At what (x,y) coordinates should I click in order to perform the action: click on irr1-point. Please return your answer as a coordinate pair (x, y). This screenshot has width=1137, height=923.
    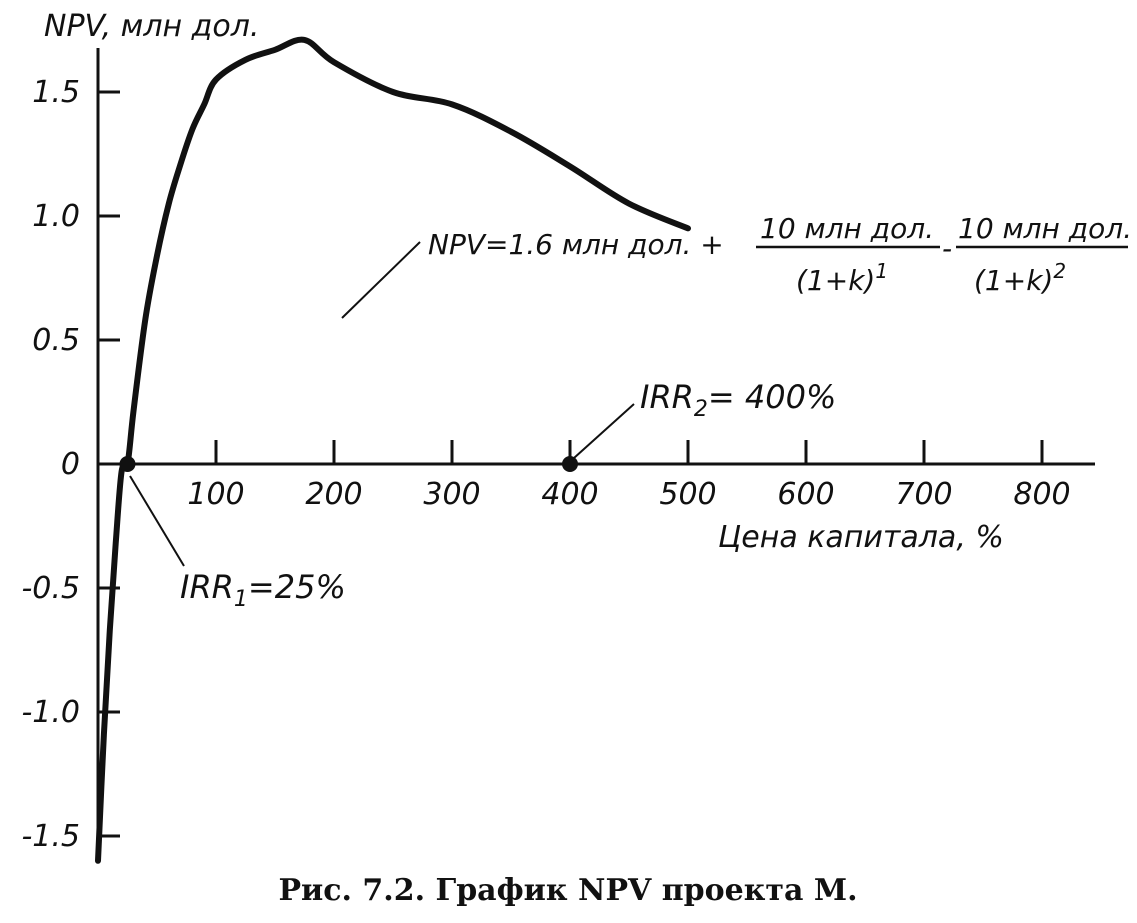
    Looking at the image, I should click on (127, 464).